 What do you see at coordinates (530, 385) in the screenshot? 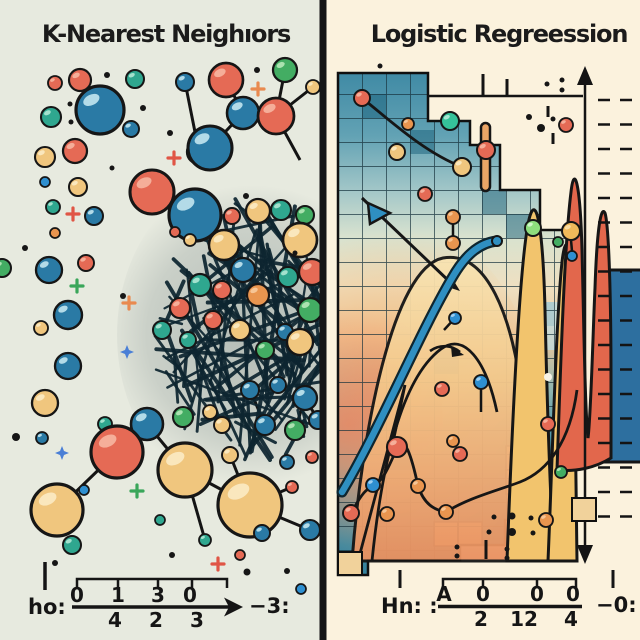
I see `yellow-wave` at bounding box center [530, 385].